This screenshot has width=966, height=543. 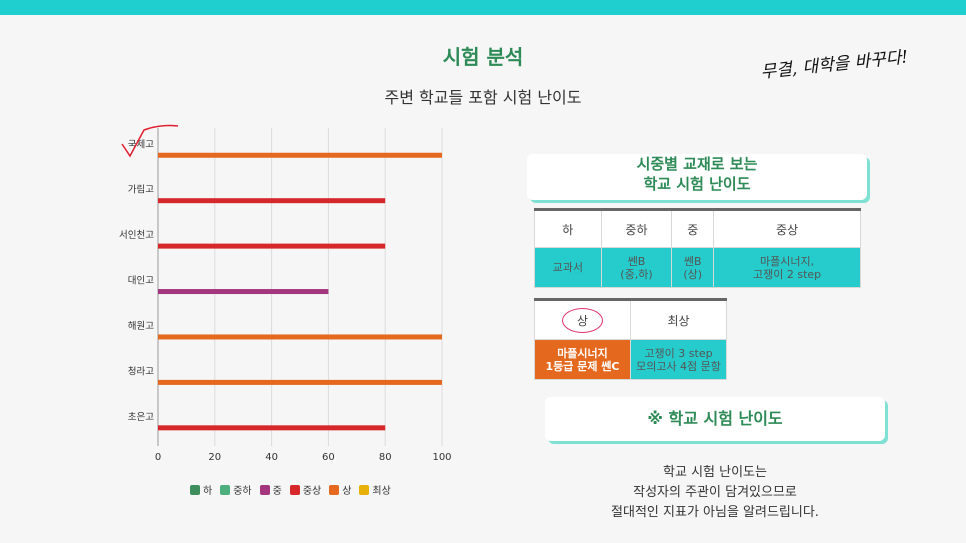 What do you see at coordinates (715, 512) in the screenshot?
I see `disclaimer-line: 절대적인 지표가 아님을 알려드립니다.` at bounding box center [715, 512].